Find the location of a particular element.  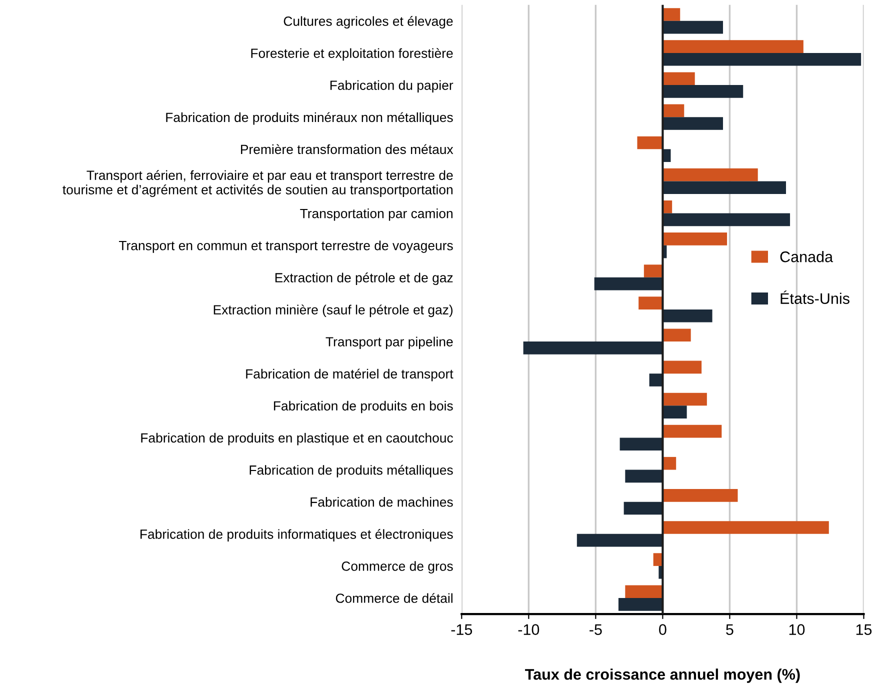

y-tick-label: Foresterie et exploitation forestière is located at coordinates (352, 54).